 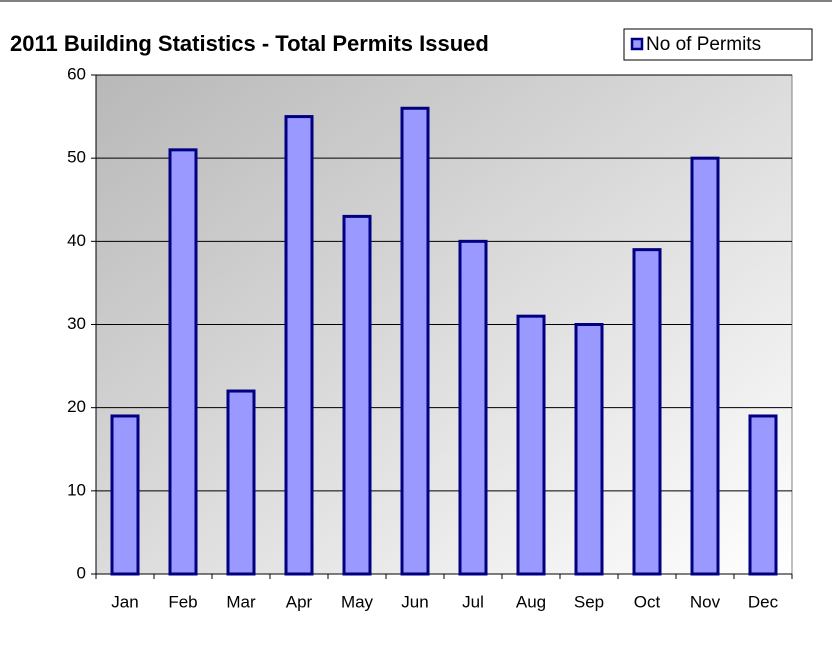 What do you see at coordinates (357, 601) in the screenshot?
I see `x-tick-label: May` at bounding box center [357, 601].